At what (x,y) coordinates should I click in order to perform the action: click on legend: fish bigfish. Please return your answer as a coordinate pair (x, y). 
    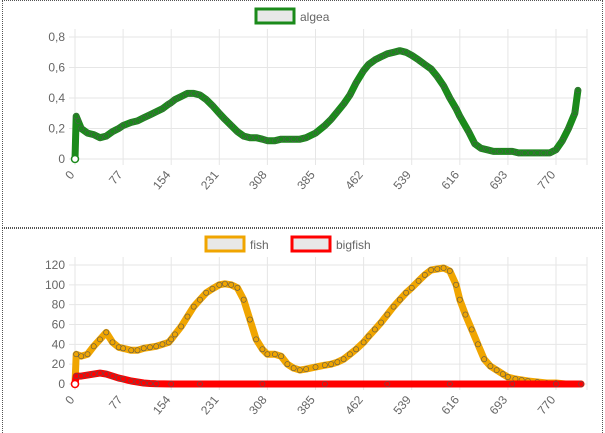
    Looking at the image, I should click on (287, 244).